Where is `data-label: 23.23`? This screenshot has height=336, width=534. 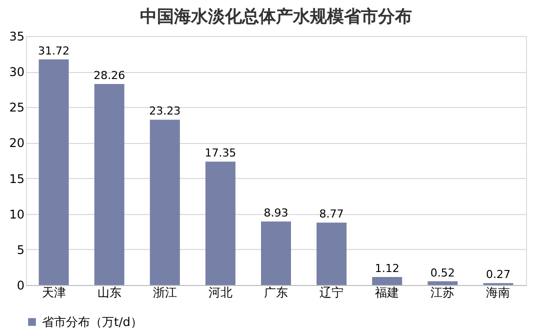
data-label: 23.23 is located at coordinates (165, 111).